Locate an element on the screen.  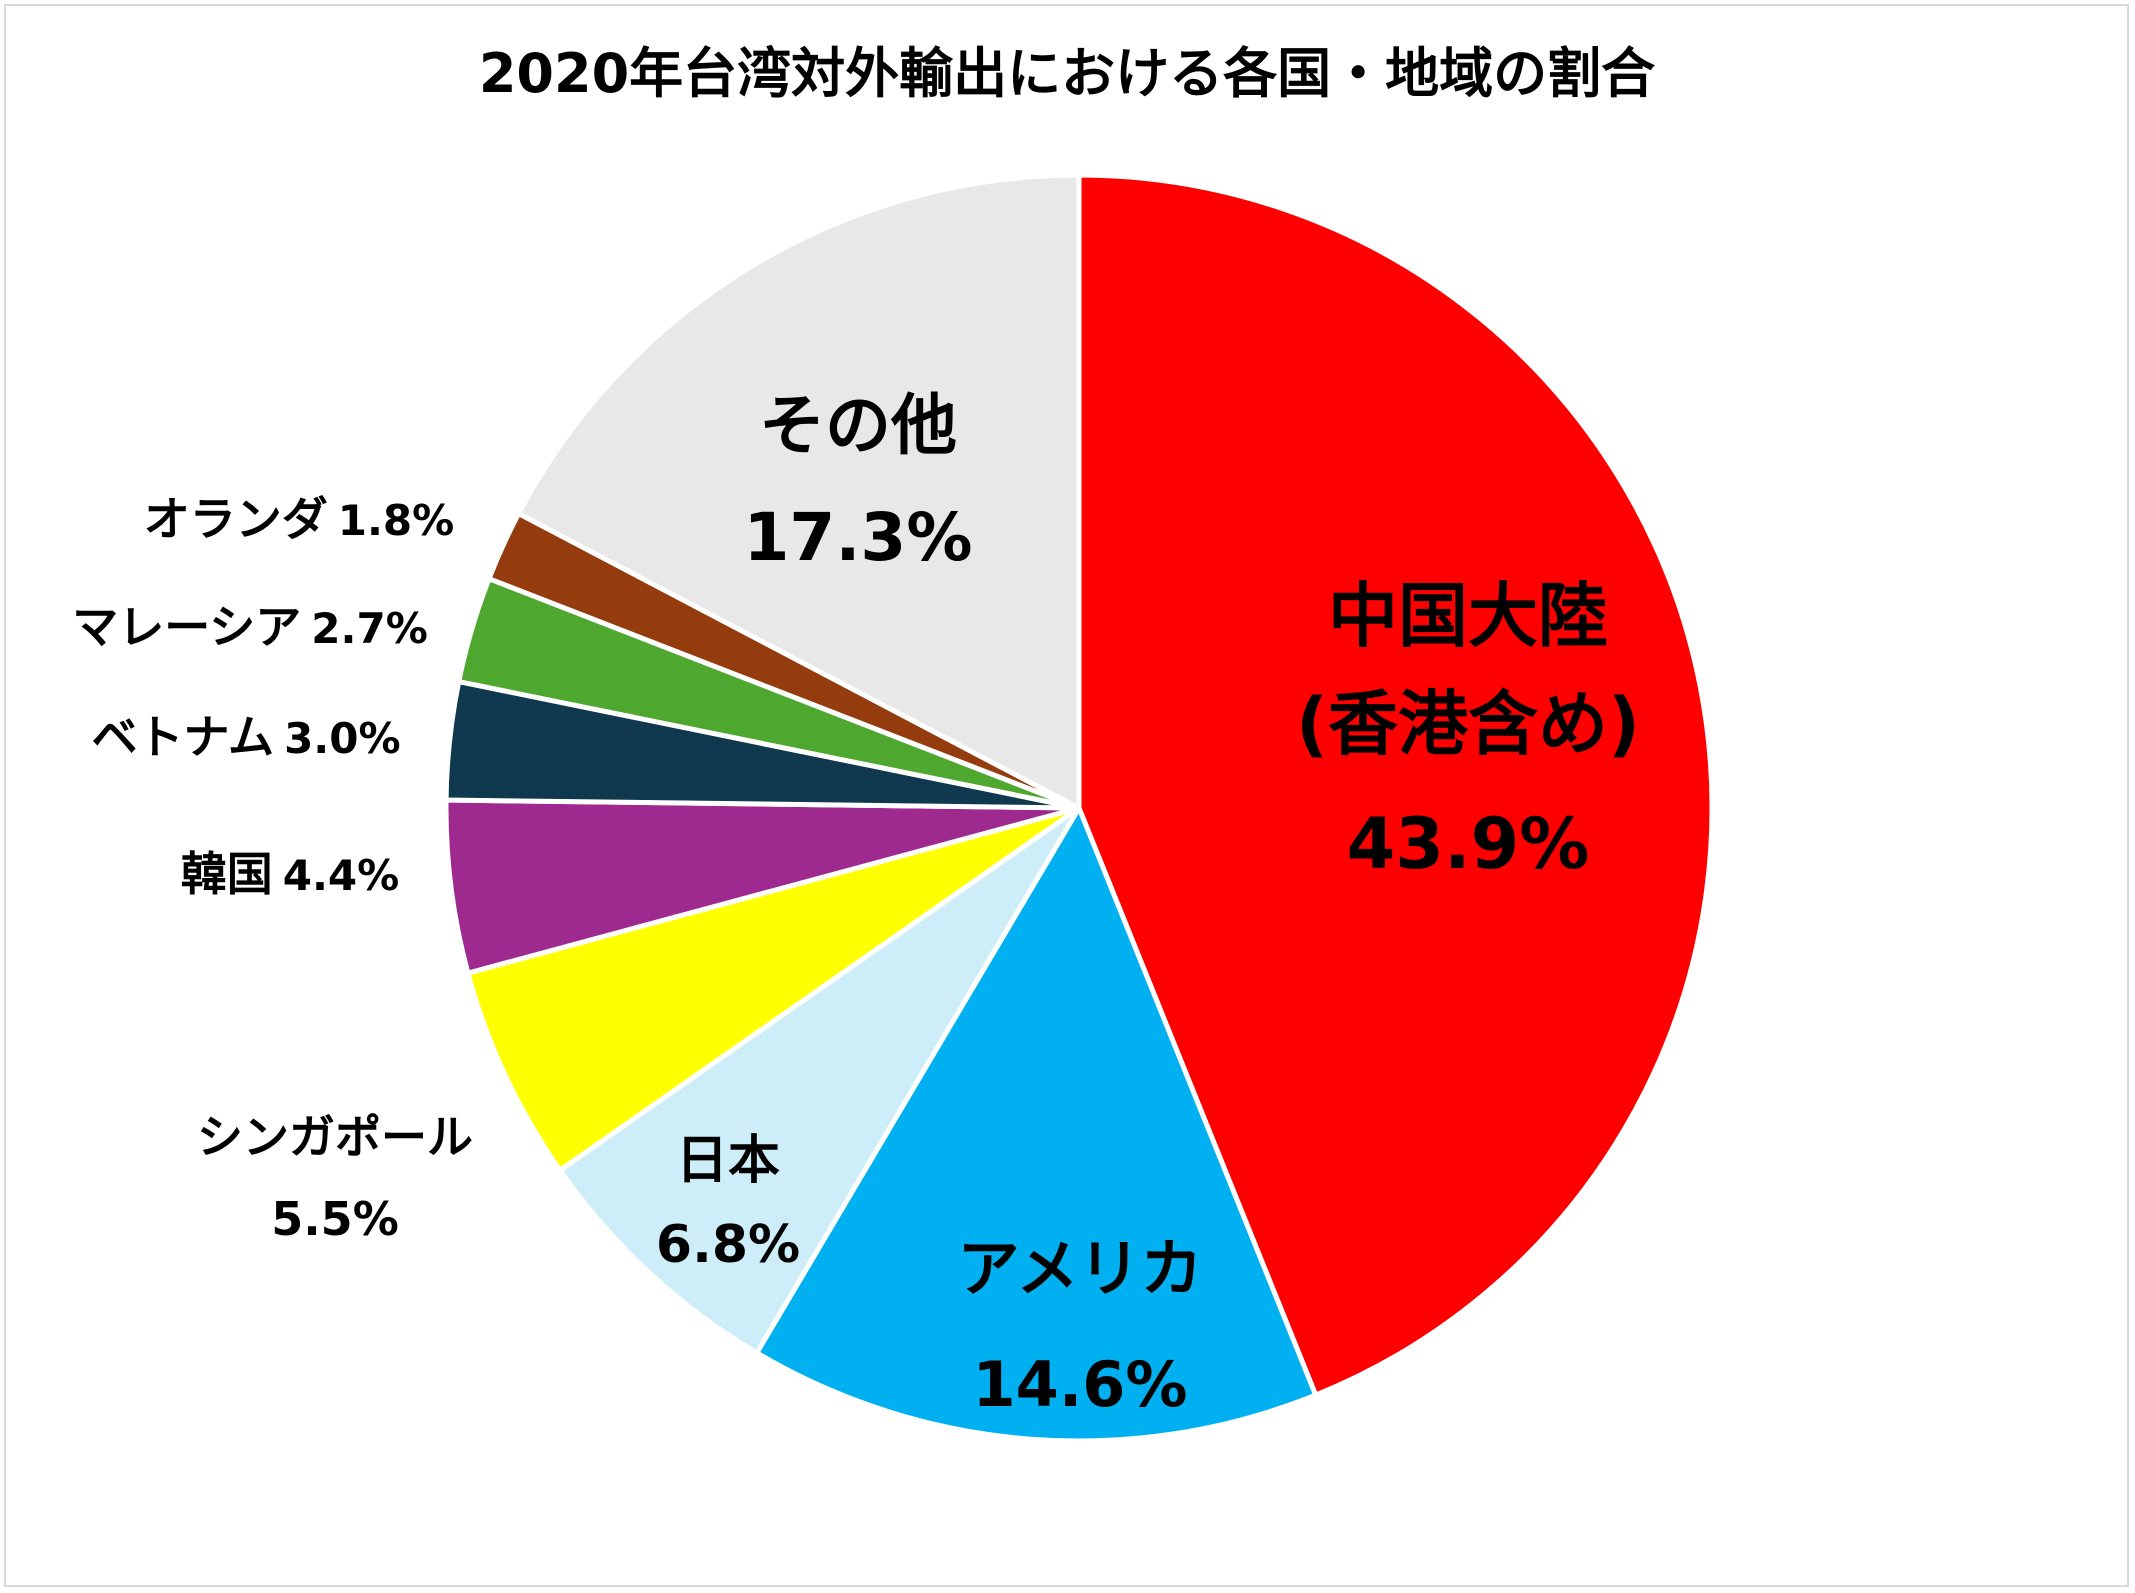
slice-label-name: 日本 is located at coordinates (728, 1161).